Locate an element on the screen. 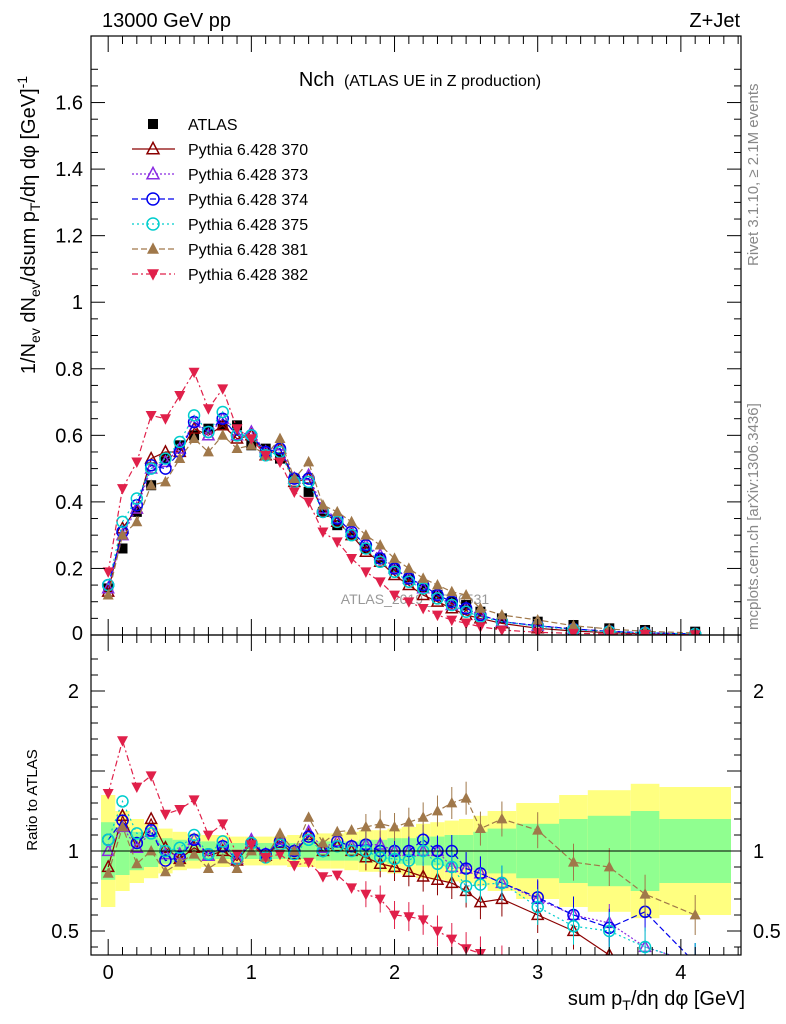  header-right: Z+Jet is located at coordinates (714, 21).